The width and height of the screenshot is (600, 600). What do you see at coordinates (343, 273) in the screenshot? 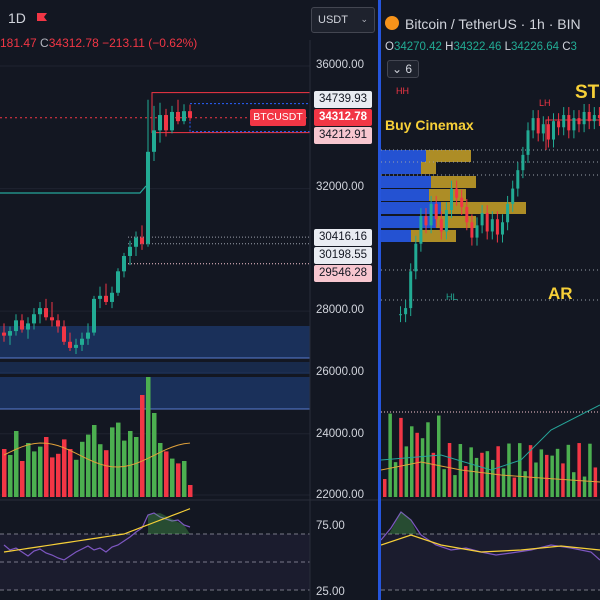
I see `price-tag-level3: 29546.28` at bounding box center [343, 273].